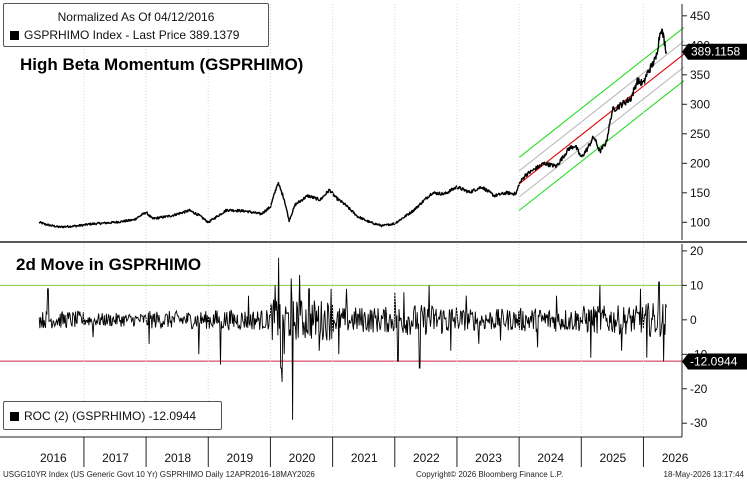 The height and width of the screenshot is (484, 747). I want to click on x-tick-label: 2025, so click(613, 458).